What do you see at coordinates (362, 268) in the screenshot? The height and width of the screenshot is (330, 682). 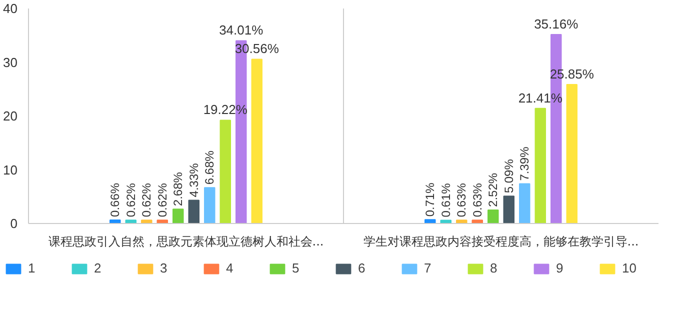 I see `legend-label: 6` at bounding box center [362, 268].